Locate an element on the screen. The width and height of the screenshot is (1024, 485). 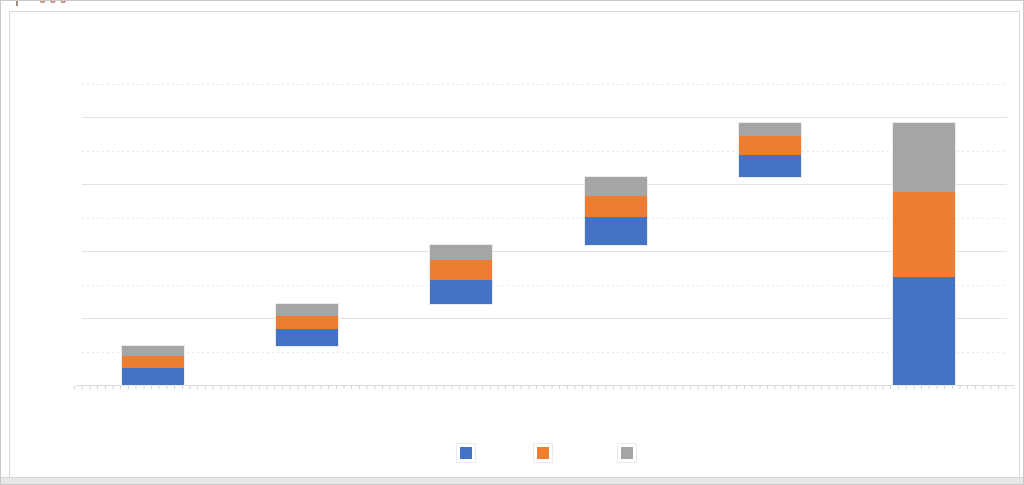
clipped-title-fragment: 000 is located at coordinates (61, 3).